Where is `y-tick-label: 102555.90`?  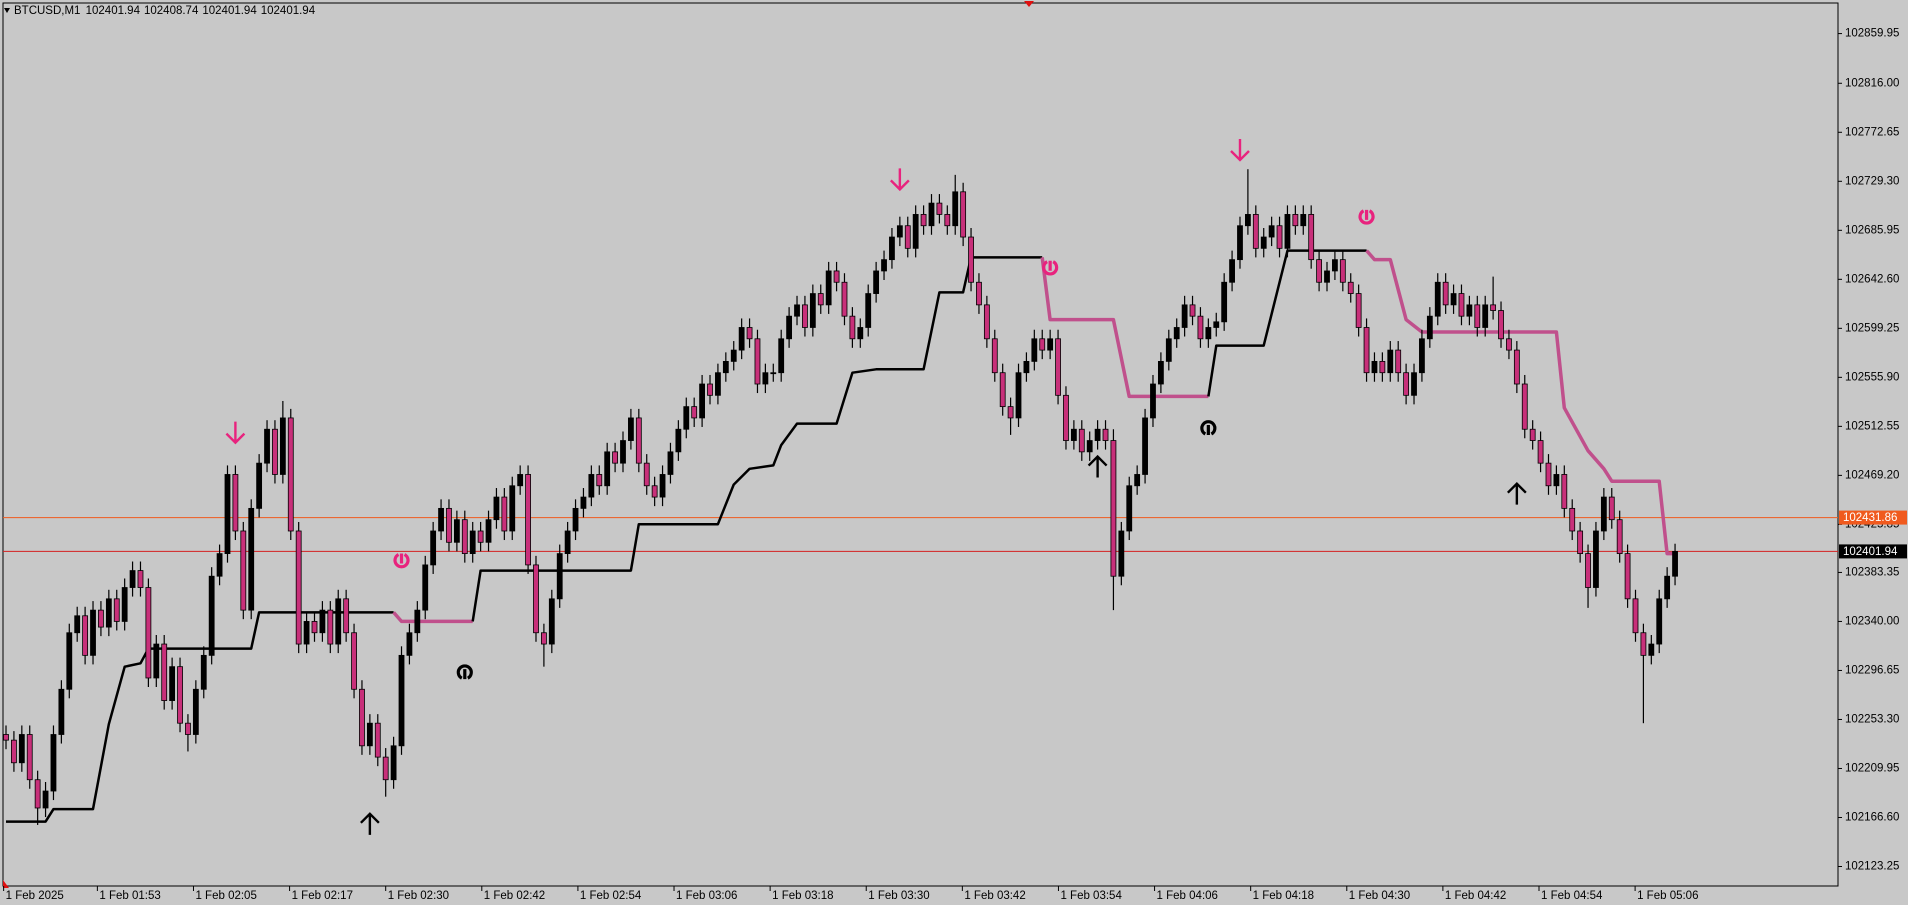 y-tick-label: 102555.90 is located at coordinates (1872, 377).